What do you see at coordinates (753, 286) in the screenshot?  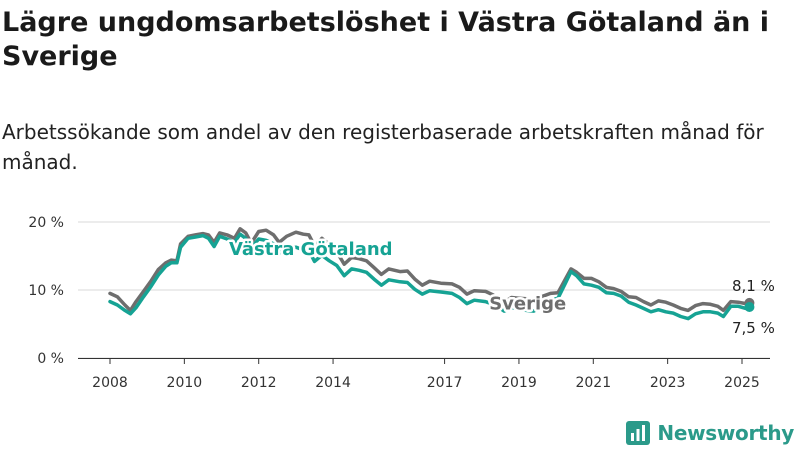 I see `end-label-sverige: 8,1 %` at bounding box center [753, 286].